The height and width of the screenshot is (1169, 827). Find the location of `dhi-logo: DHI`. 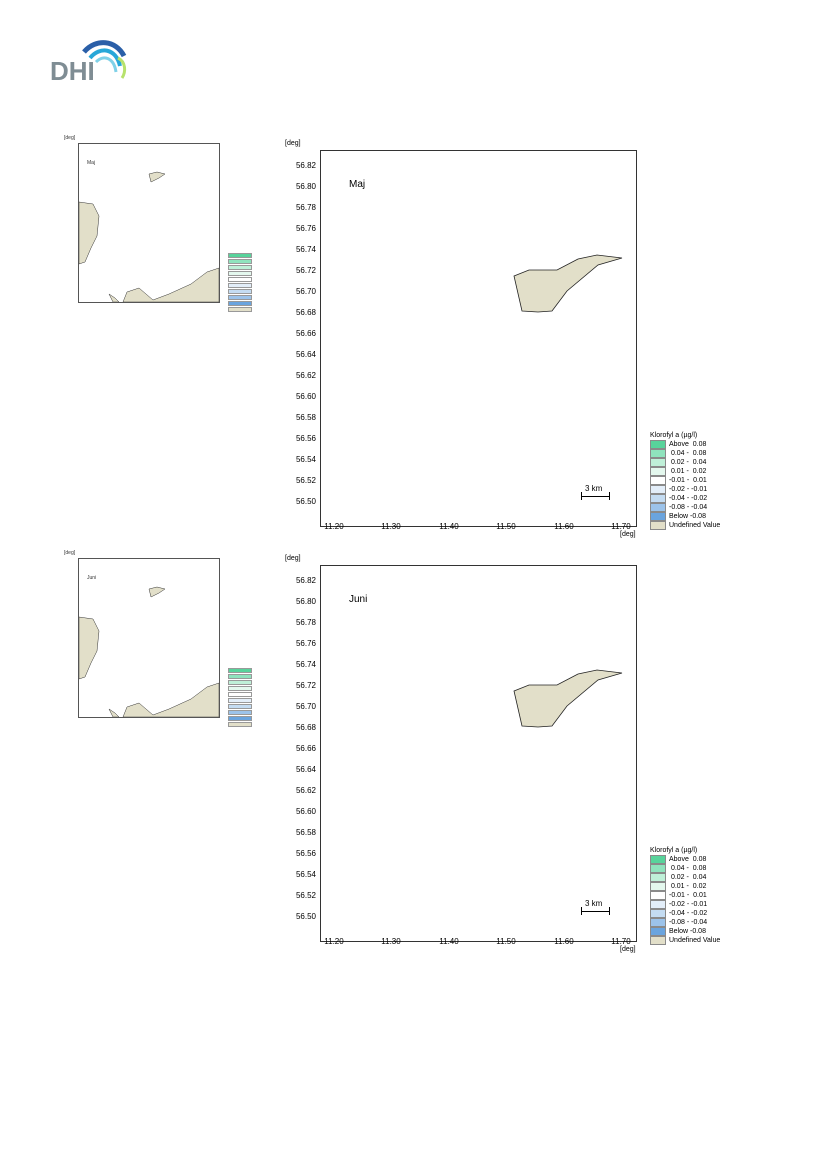

dhi-logo: DHI is located at coordinates (90, 61).